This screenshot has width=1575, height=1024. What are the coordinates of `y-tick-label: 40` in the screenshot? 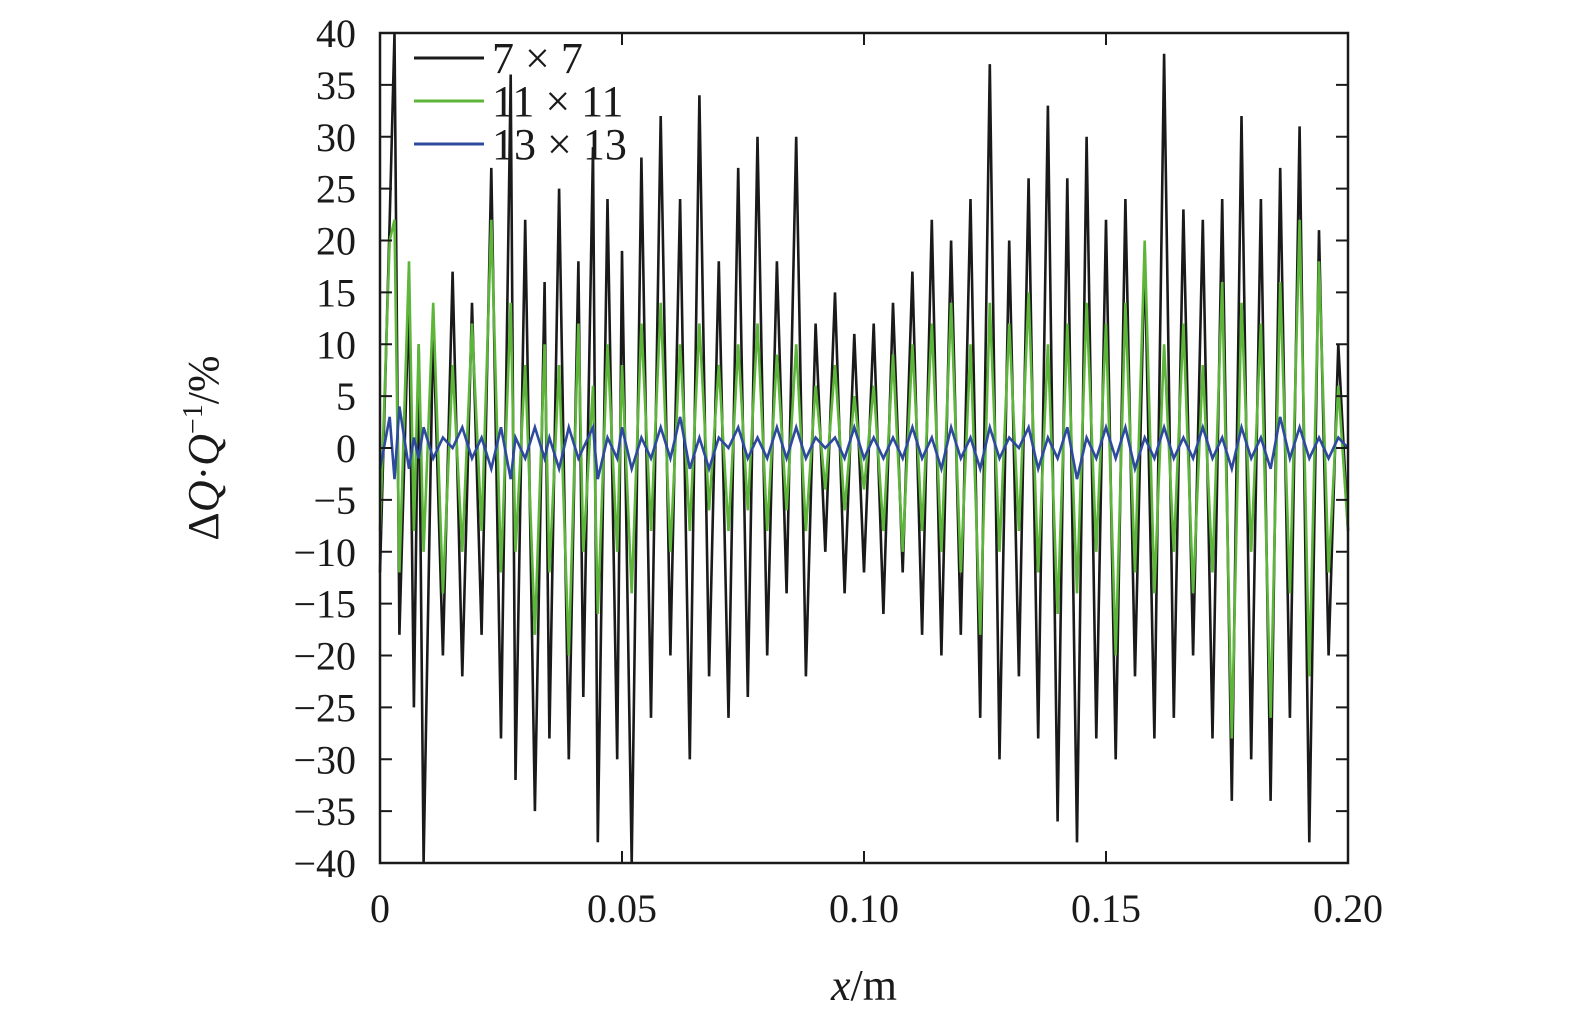 It's located at (336, 33).